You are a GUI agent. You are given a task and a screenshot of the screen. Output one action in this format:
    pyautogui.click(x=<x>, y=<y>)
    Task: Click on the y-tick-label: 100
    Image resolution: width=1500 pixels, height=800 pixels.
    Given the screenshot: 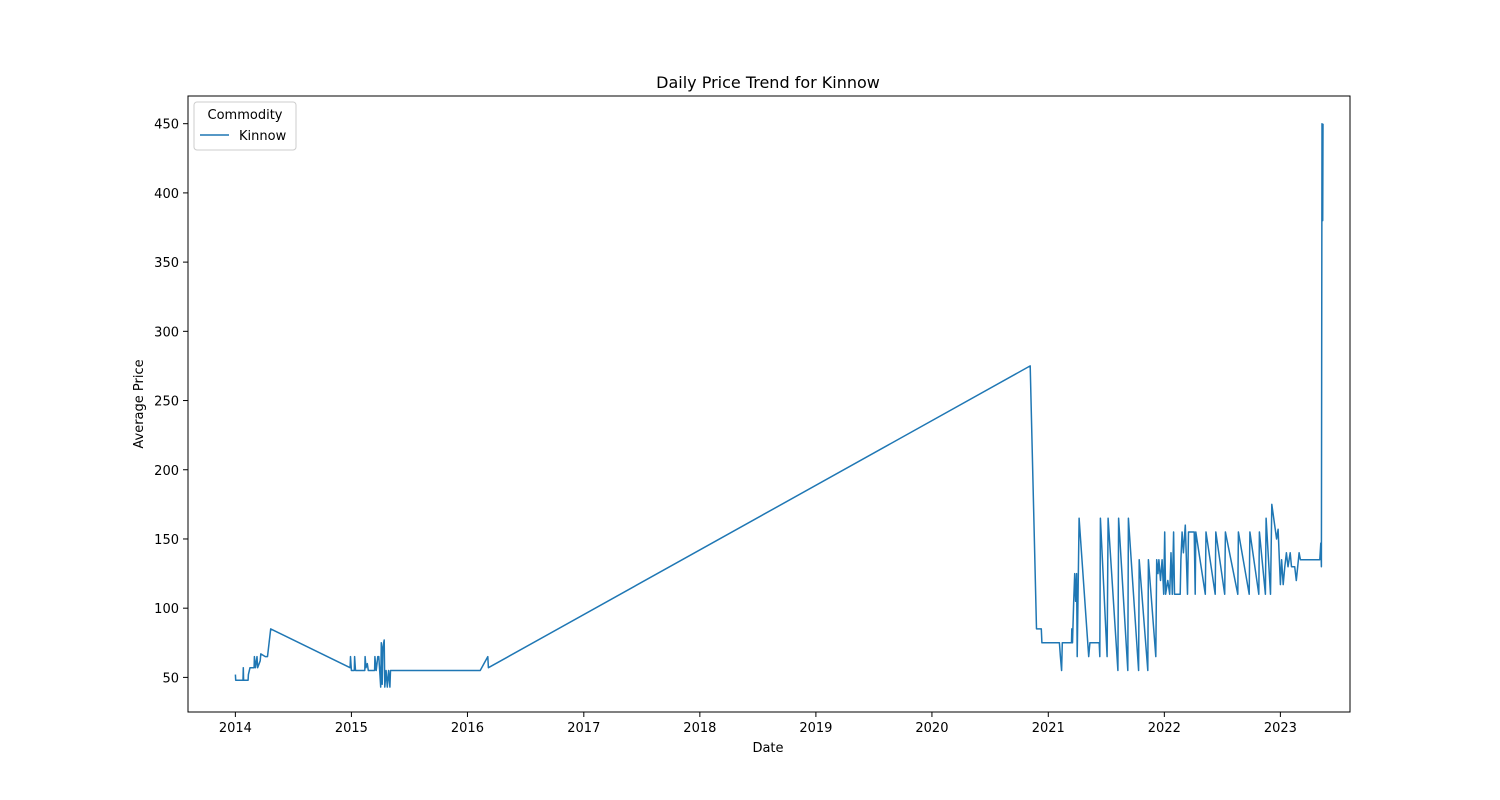 What is the action you would take?
    pyautogui.click(x=166, y=609)
    